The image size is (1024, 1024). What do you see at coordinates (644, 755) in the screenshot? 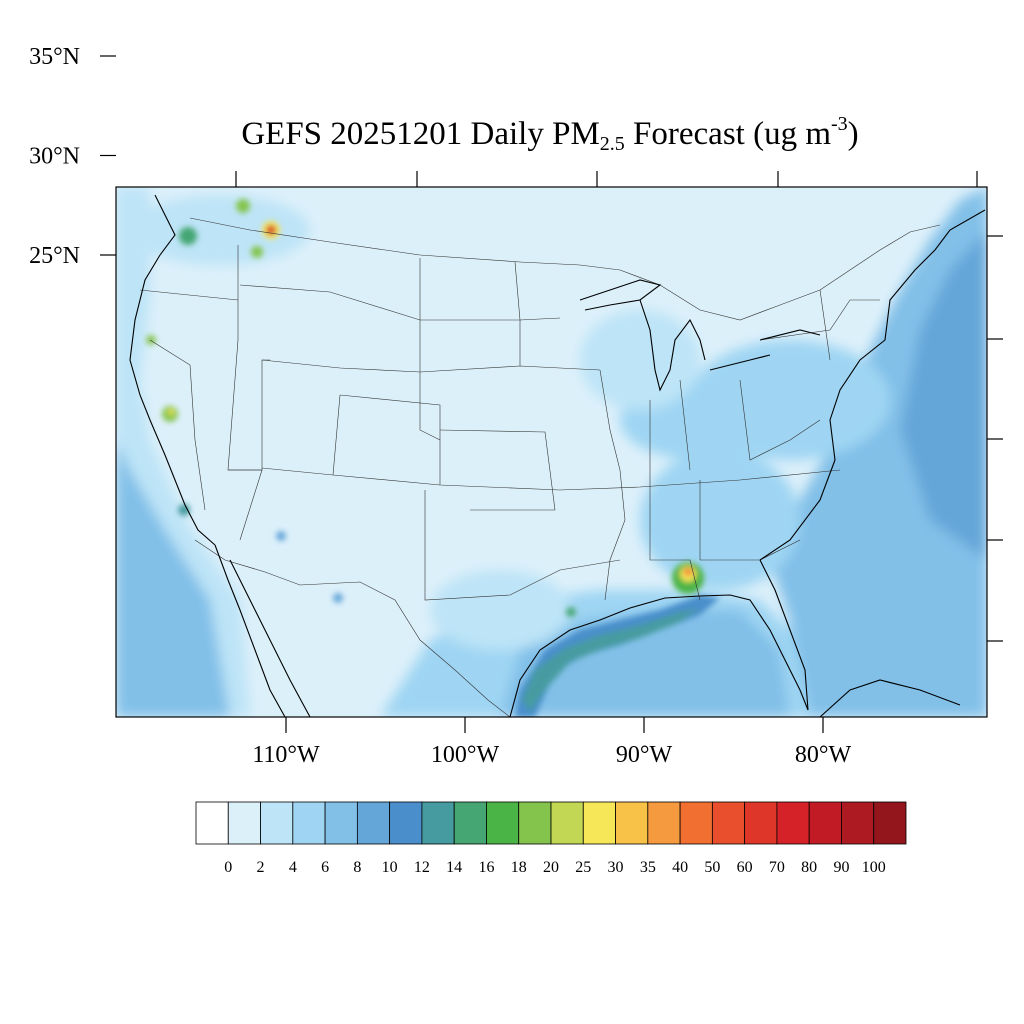
I see `lon-tick-label: 90°W` at bounding box center [644, 755].